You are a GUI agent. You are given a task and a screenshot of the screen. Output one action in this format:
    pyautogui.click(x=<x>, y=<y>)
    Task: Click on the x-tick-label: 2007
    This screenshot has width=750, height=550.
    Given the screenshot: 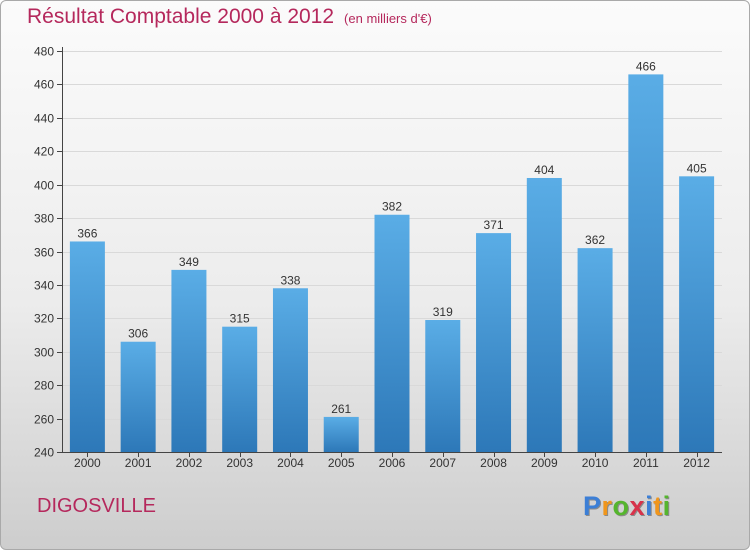 What is the action you would take?
    pyautogui.click(x=442, y=463)
    